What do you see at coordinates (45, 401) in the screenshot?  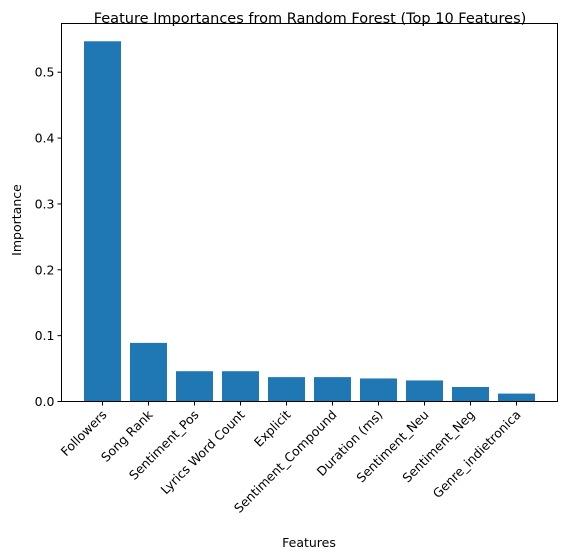 I see `y-tick-label: 0.0` at bounding box center [45, 401].